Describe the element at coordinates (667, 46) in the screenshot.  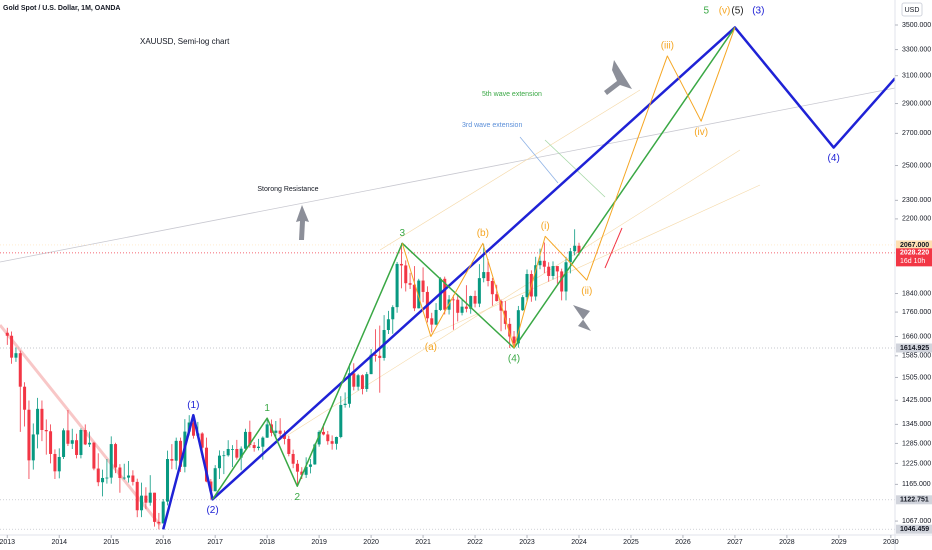
I see `wave-label: (iii)` at that location.